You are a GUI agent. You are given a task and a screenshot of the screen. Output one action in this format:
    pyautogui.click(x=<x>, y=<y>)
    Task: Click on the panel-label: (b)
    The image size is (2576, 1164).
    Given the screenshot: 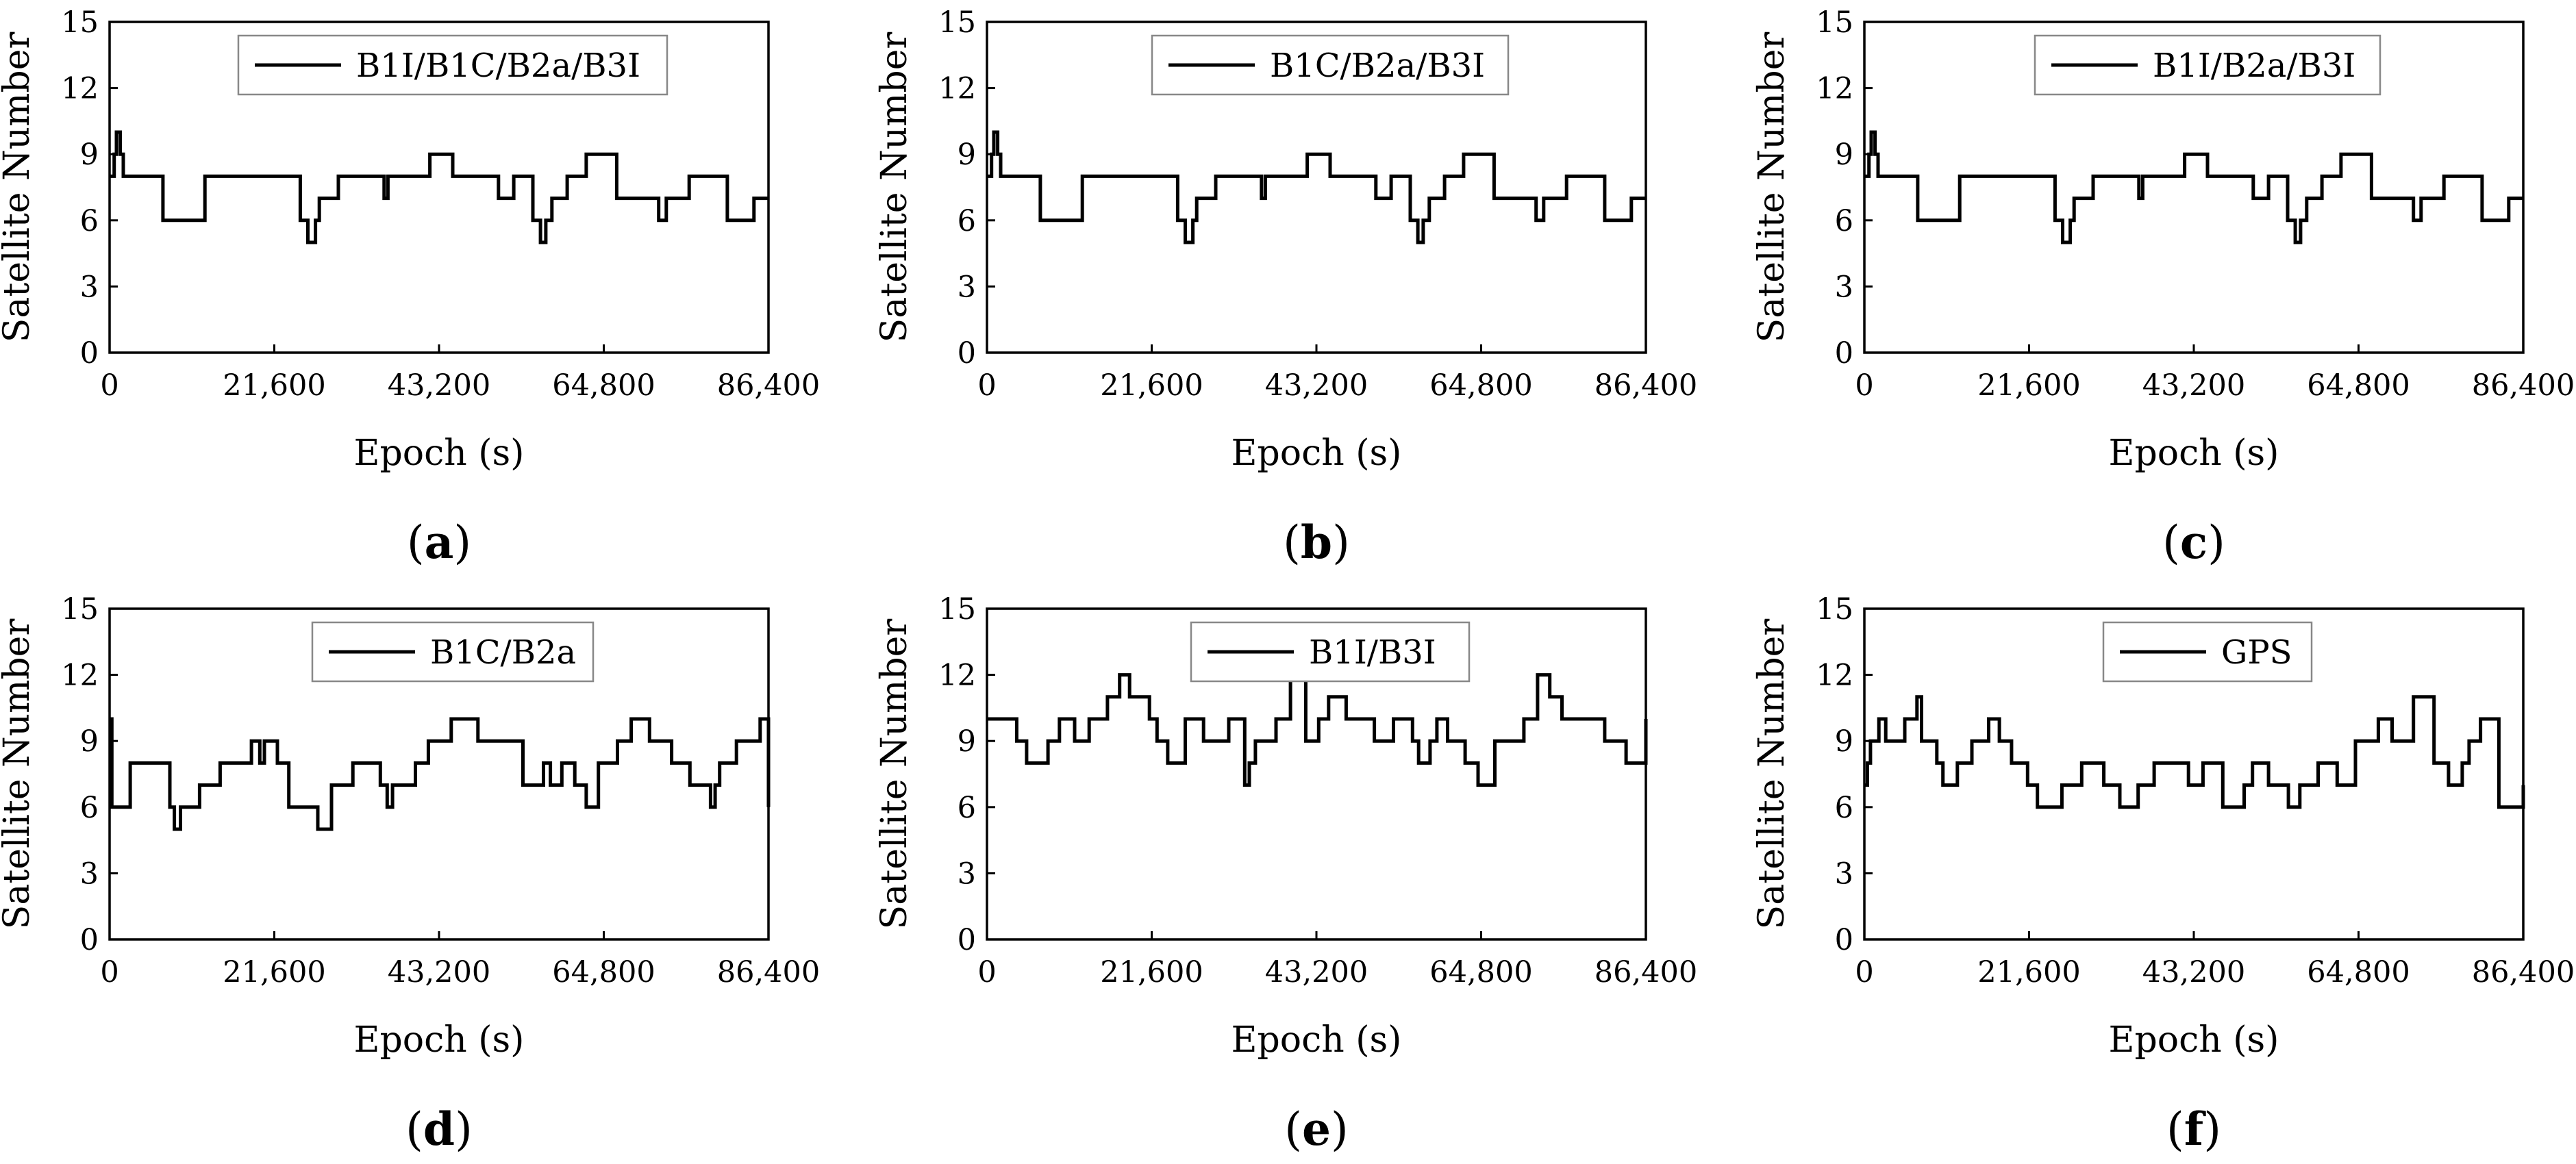 What is the action you would take?
    pyautogui.click(x=1316, y=542)
    